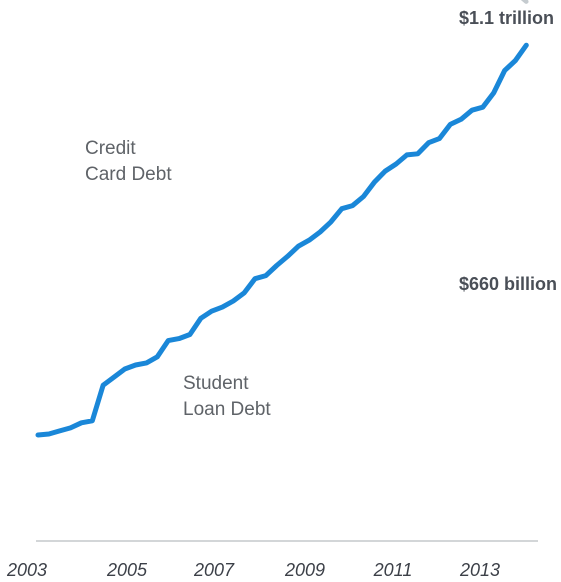 Image resolution: width=561 pixels, height=582 pixels. Describe the element at coordinates (128, 174) in the screenshot. I see `credit-card-label-line-2: Card Debt` at that location.